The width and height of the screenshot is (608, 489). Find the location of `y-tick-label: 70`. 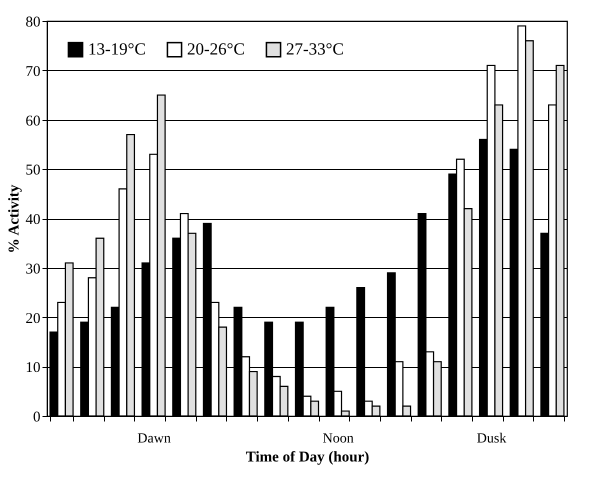

y-tick-label: 70 is located at coordinates (33, 72).